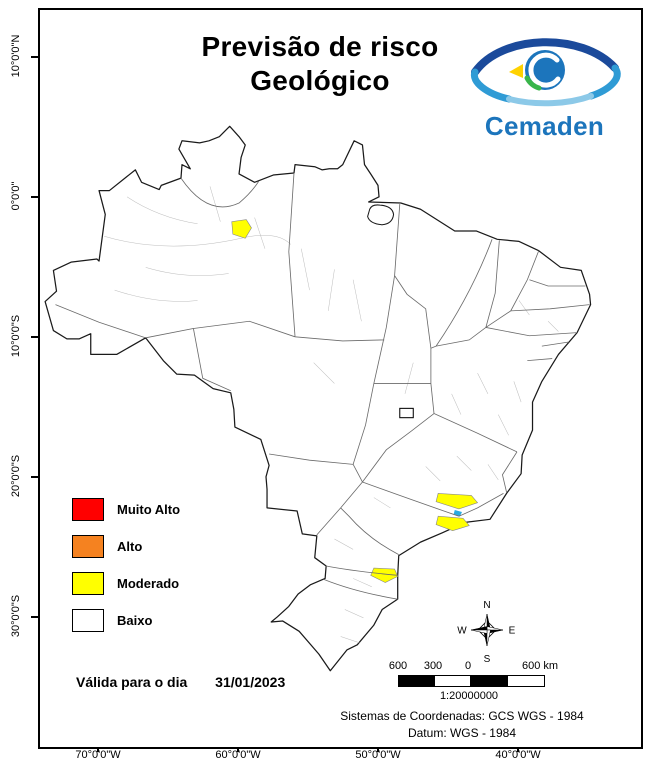 Image resolution: width=645 pixels, height=768 pixels. Describe the element at coordinates (518, 755) in the screenshot. I see `lon-label-40w: 40°0'0"W` at that location.